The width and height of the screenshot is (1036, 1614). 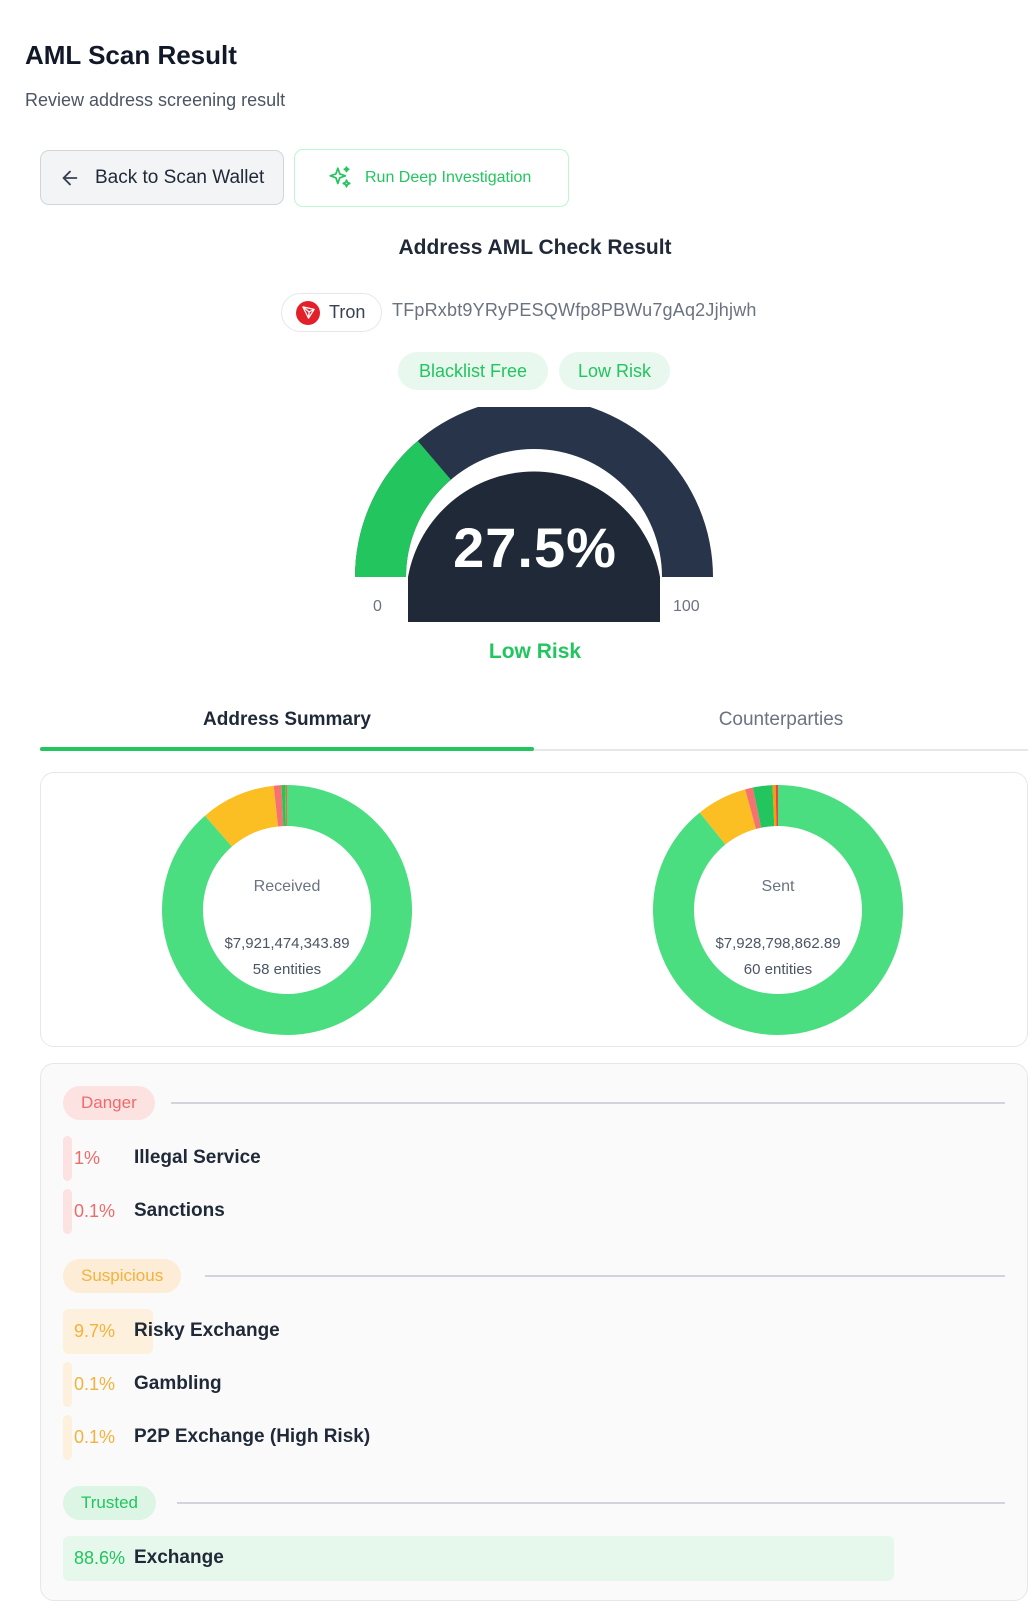 I want to click on tab-address-summary: Address Summary, so click(x=287, y=719).